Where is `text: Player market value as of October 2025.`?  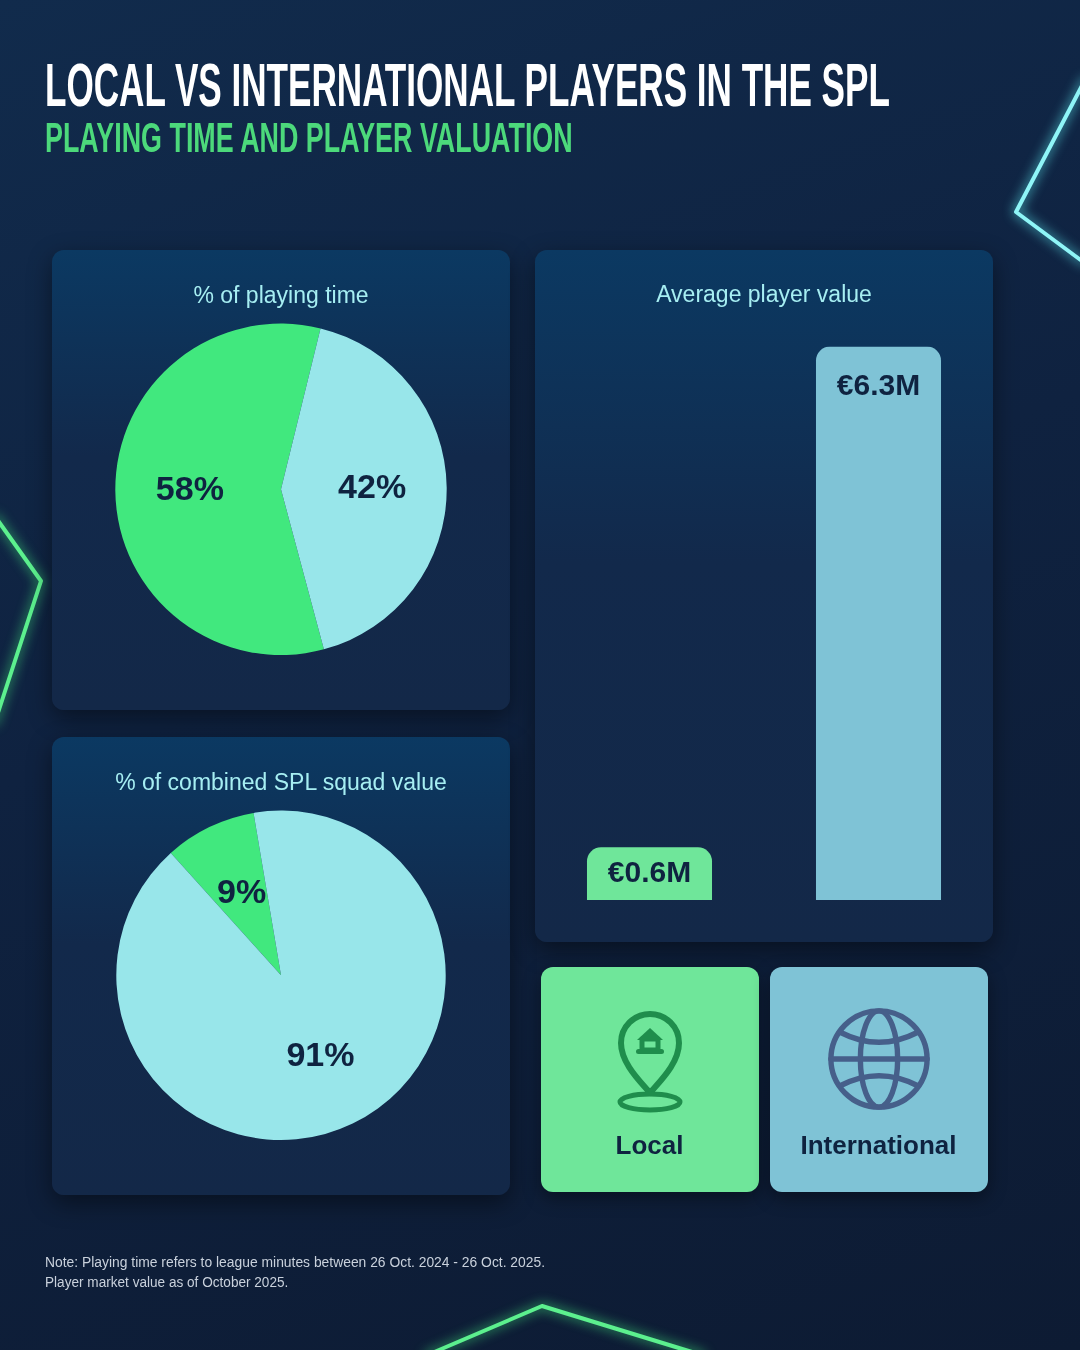 text: Player market value as of October 2025. is located at coordinates (167, 1282).